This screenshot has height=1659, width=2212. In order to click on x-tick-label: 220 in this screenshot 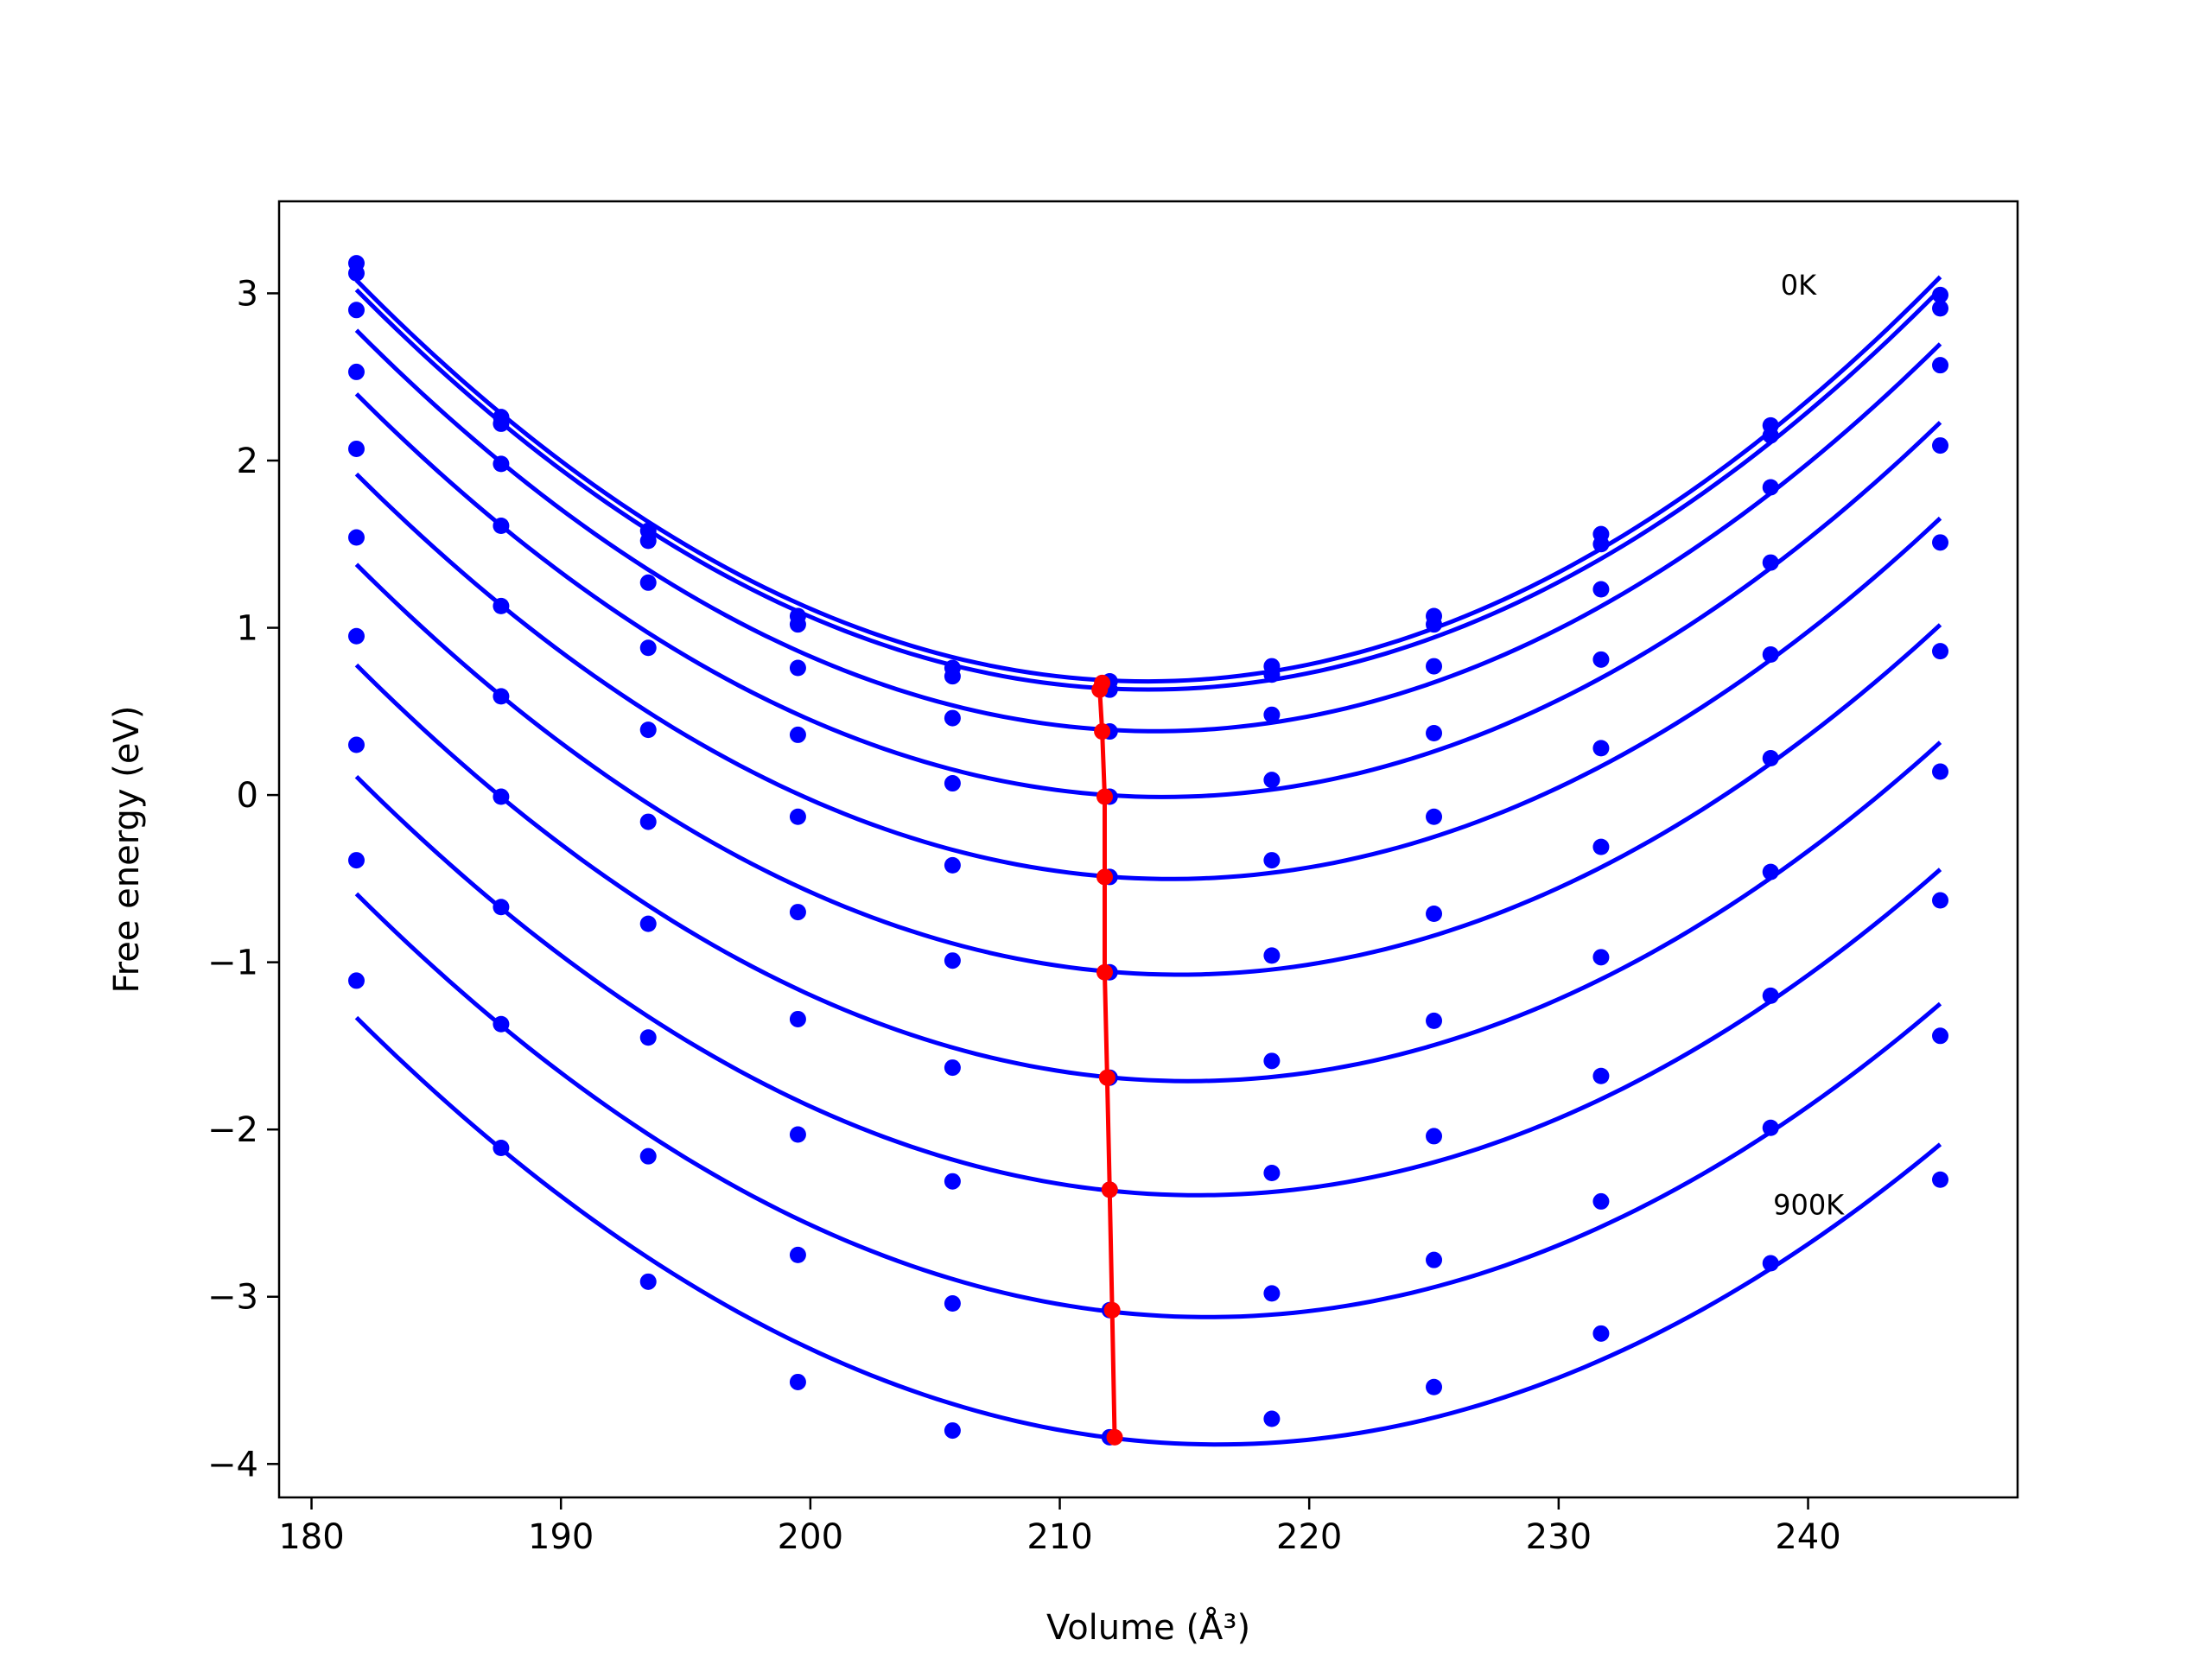, I will do `click(1309, 1537)`.